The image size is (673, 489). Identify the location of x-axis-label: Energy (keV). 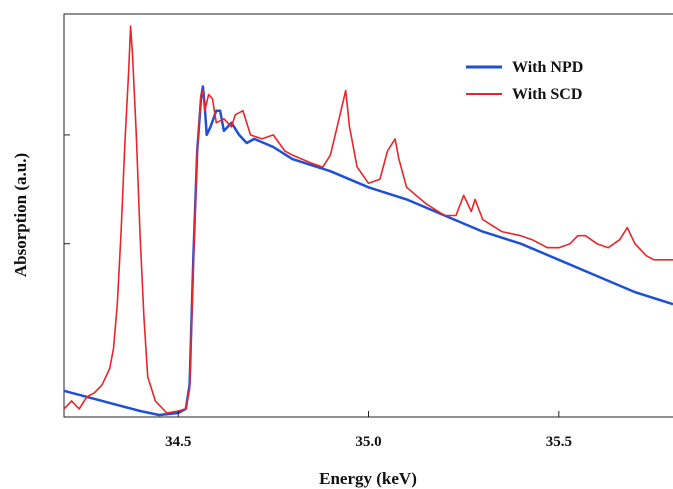
(368, 478).